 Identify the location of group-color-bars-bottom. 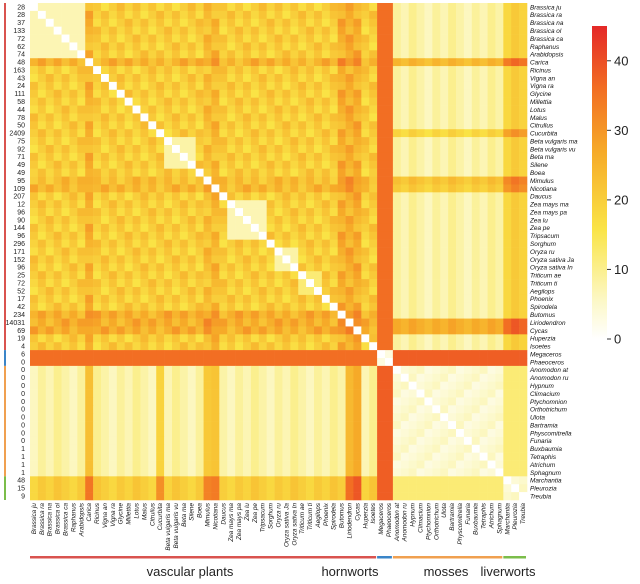
(278, 557).